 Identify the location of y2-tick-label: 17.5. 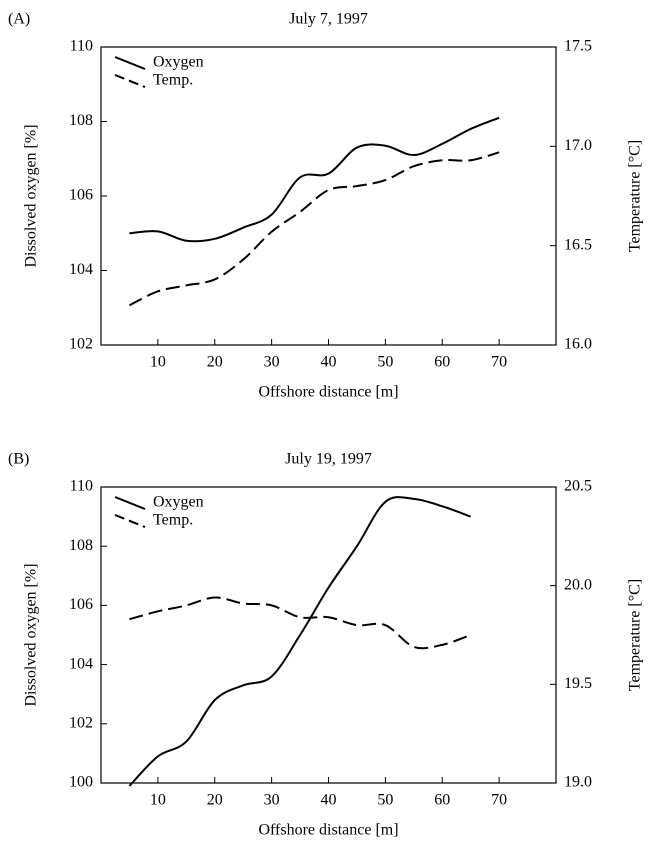
(578, 46).